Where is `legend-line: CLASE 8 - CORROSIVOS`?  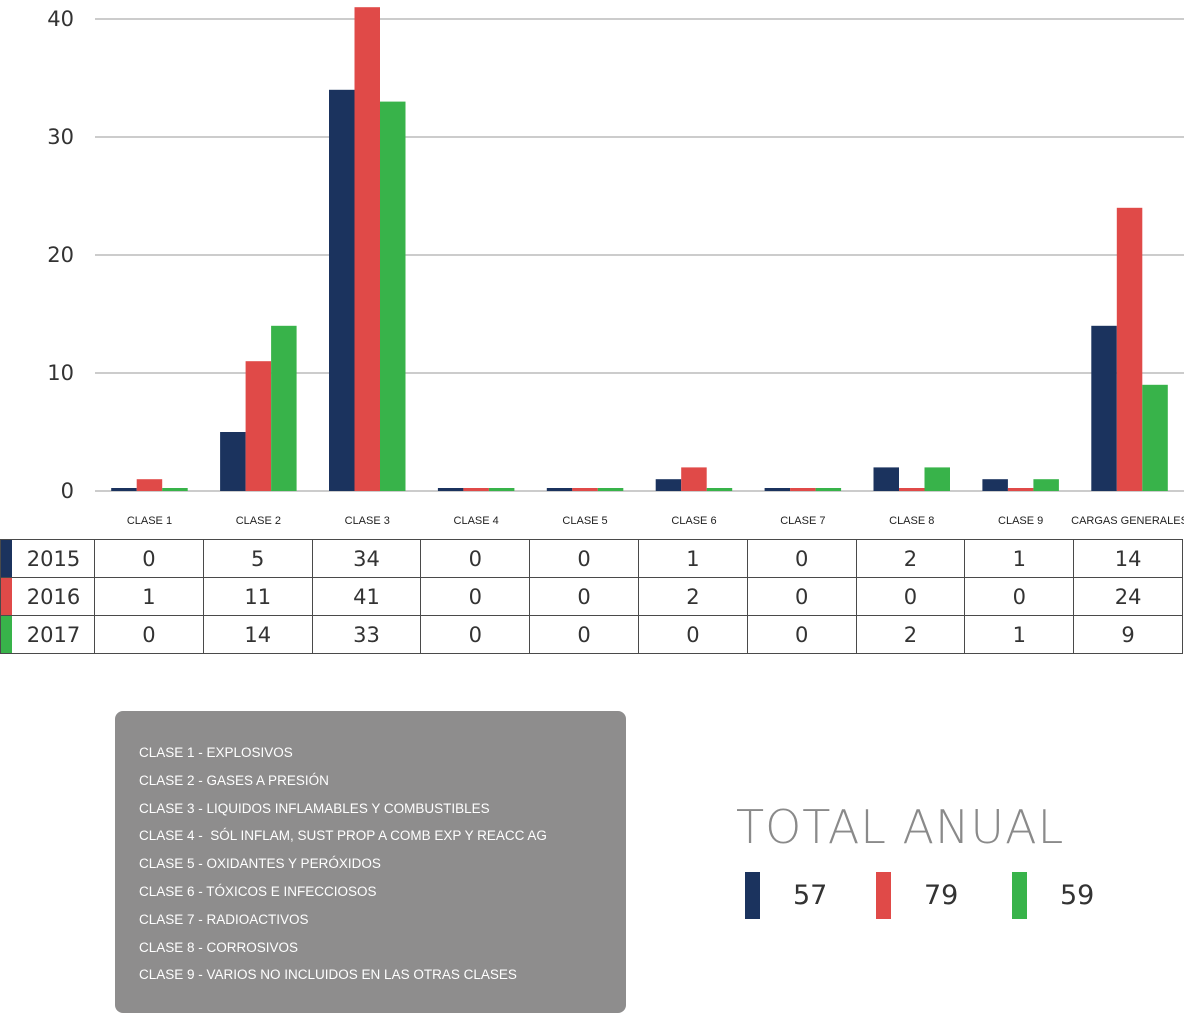
legend-line: CLASE 8 - CORROSIVOS is located at coordinates (219, 947).